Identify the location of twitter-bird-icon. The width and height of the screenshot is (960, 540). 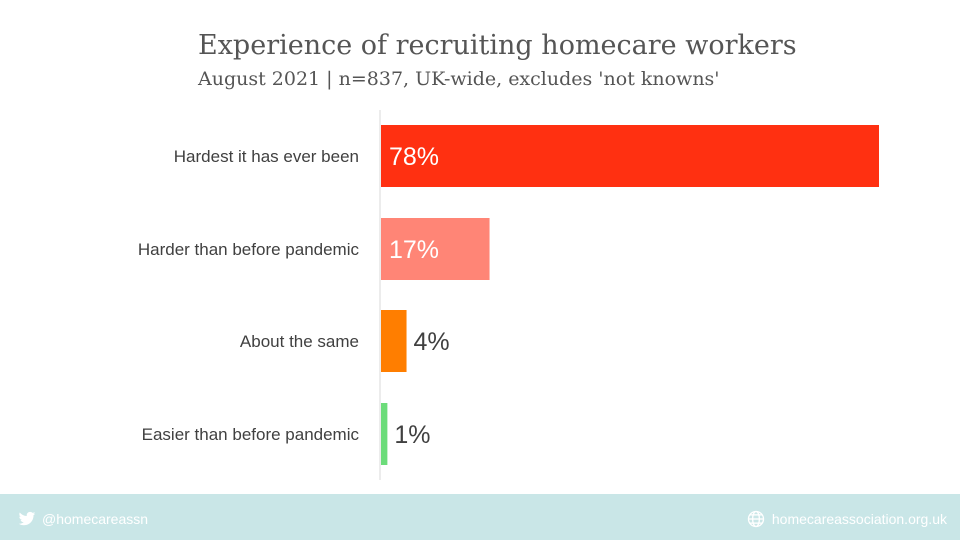
(27, 519).